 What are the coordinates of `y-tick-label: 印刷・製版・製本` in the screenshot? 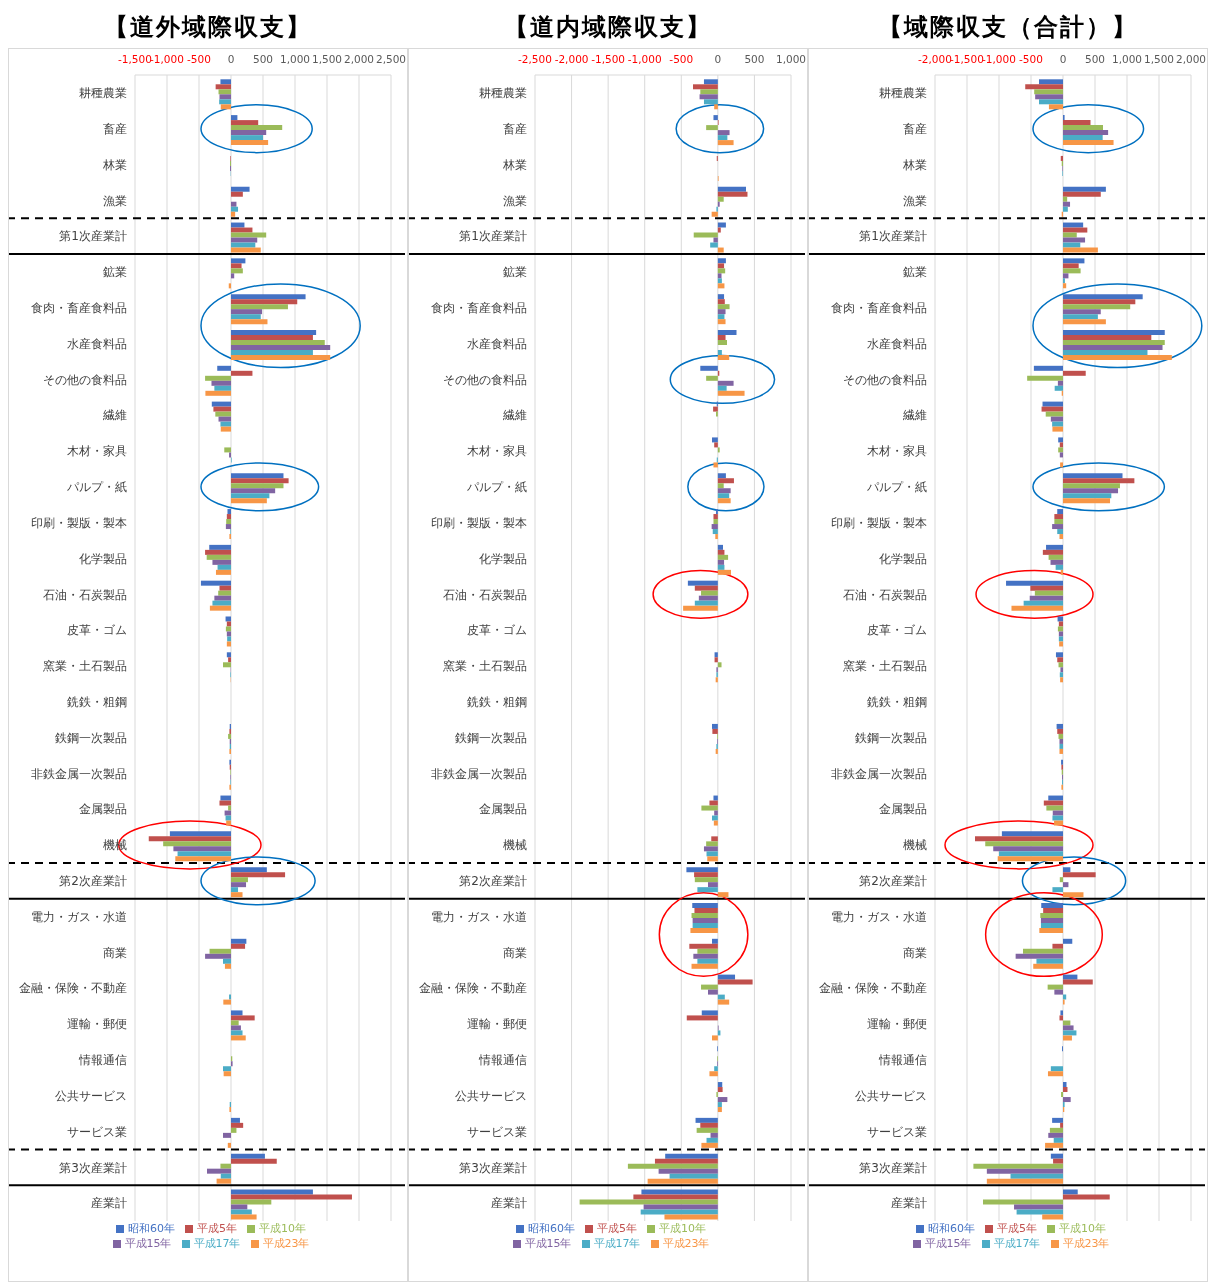 It's located at (79, 522).